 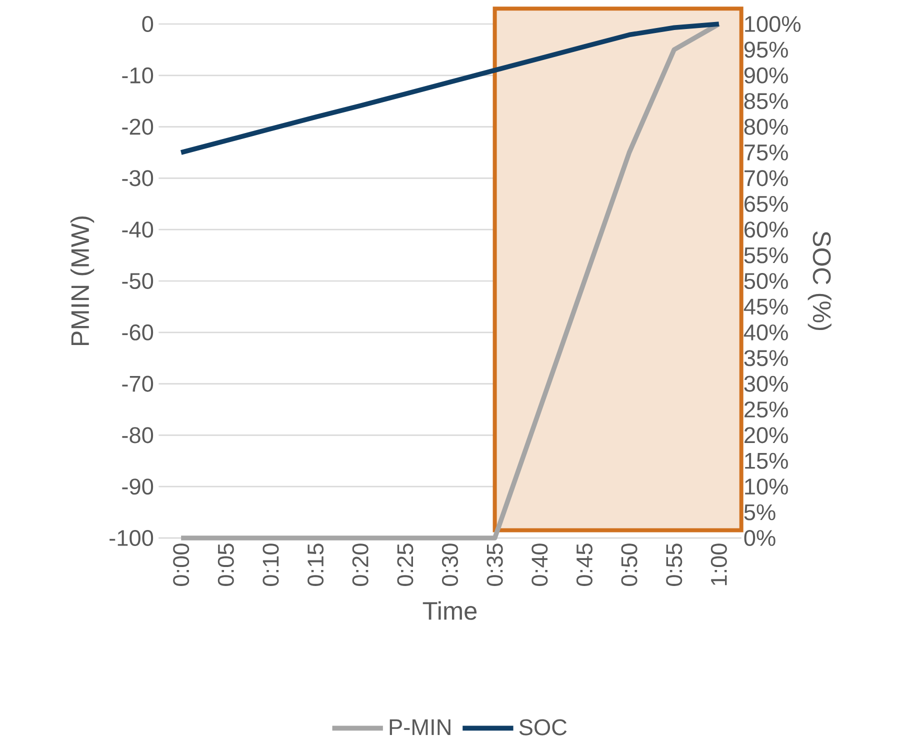 What do you see at coordinates (766, 281) in the screenshot?
I see `y2-tick-label: 50%` at bounding box center [766, 281].